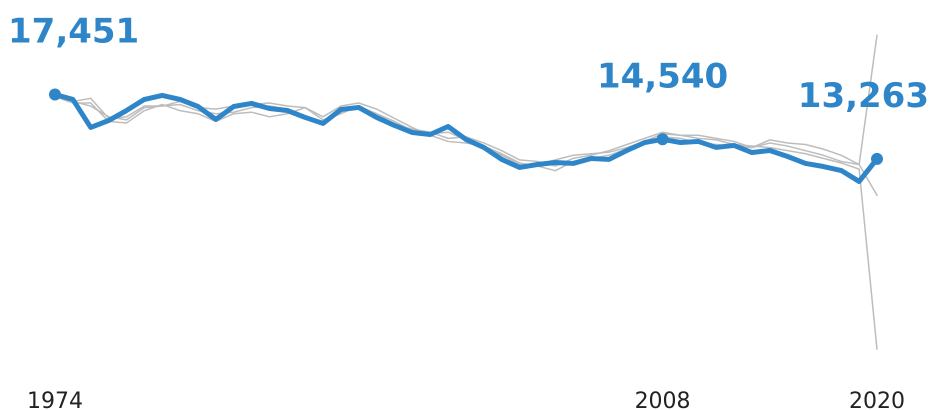  Describe the element at coordinates (55, 399) in the screenshot. I see `x-tick-label: 1974` at that location.